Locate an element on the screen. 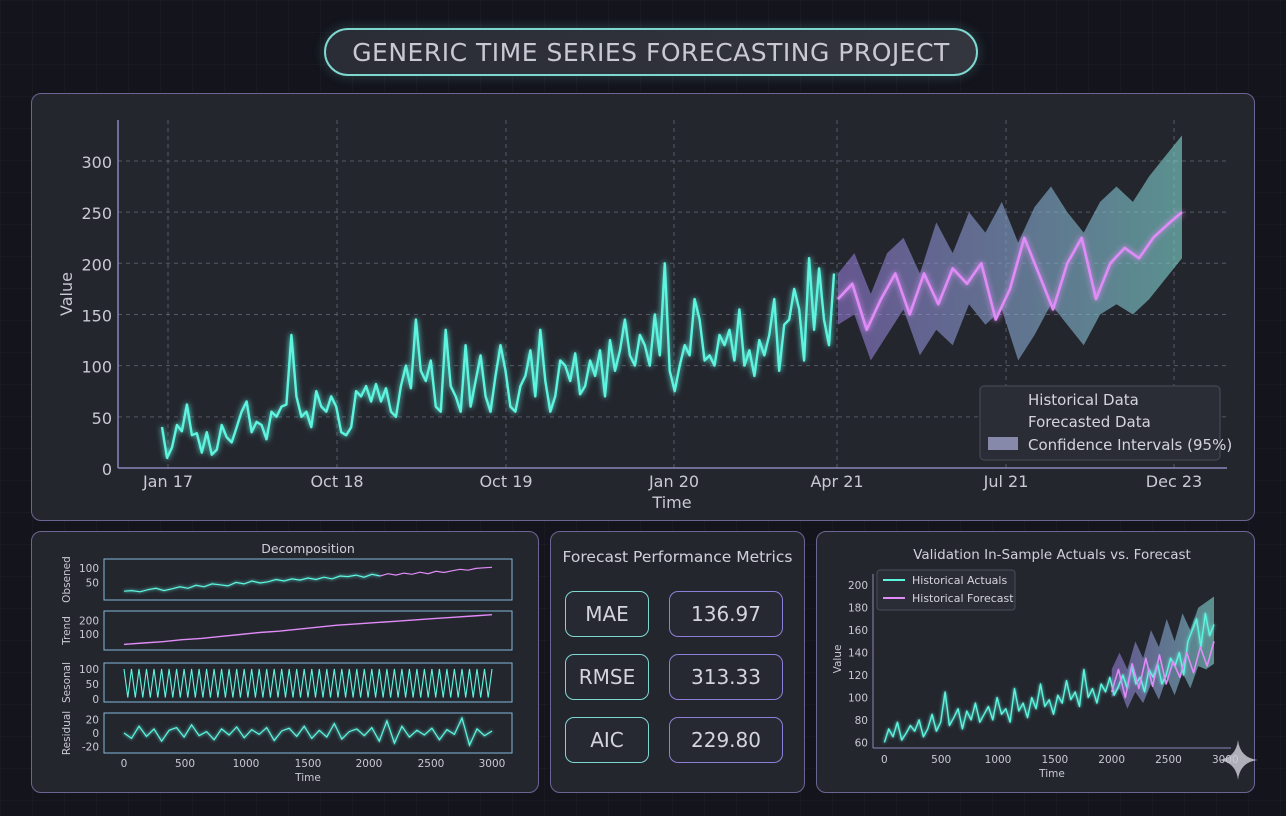 This screenshot has width=1286, height=816. validation-x-tick: 1000 is located at coordinates (998, 760).